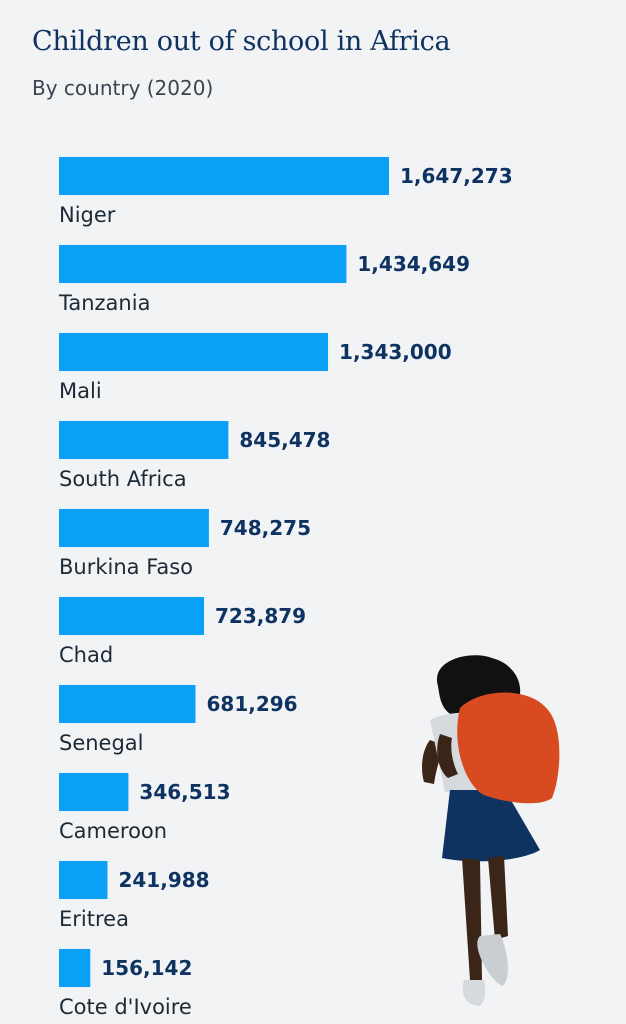 Image resolution: width=626 pixels, height=1024 pixels. Describe the element at coordinates (75, 968) in the screenshot. I see `bar-cote-d-ivoire` at that location.